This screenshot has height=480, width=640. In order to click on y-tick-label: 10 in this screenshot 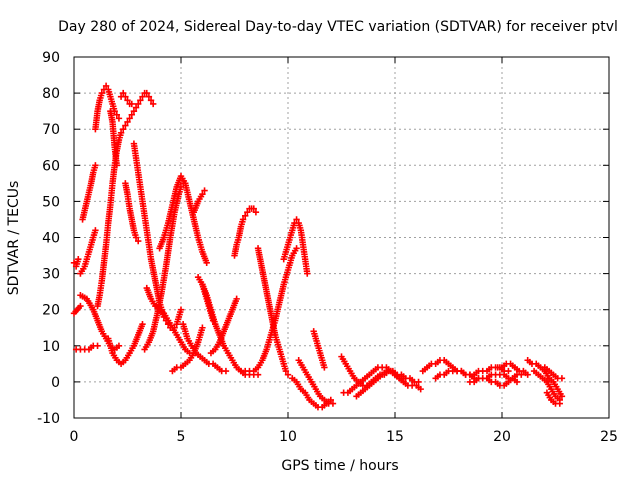, I will do `click(51, 347)`.